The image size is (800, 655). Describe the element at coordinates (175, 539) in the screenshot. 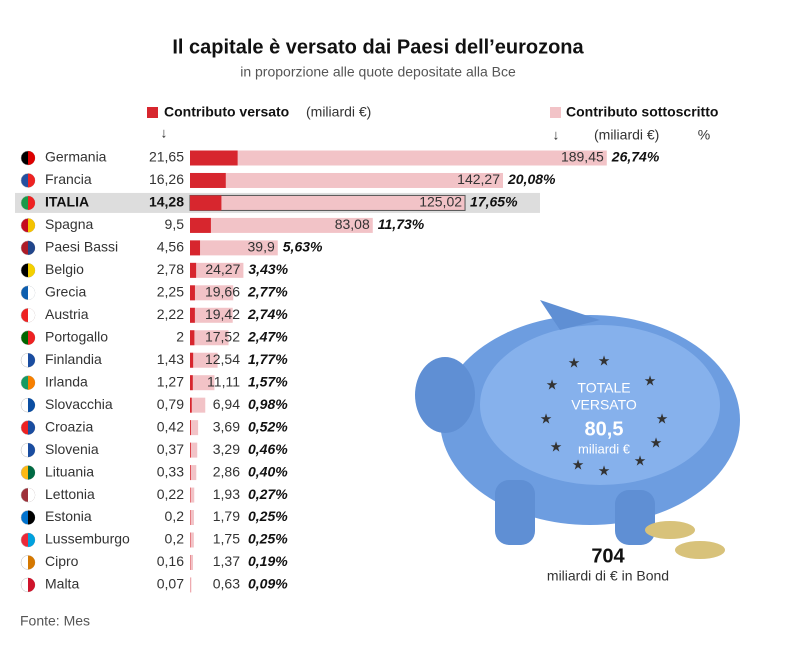

I see `value-label: 0,2` at that location.